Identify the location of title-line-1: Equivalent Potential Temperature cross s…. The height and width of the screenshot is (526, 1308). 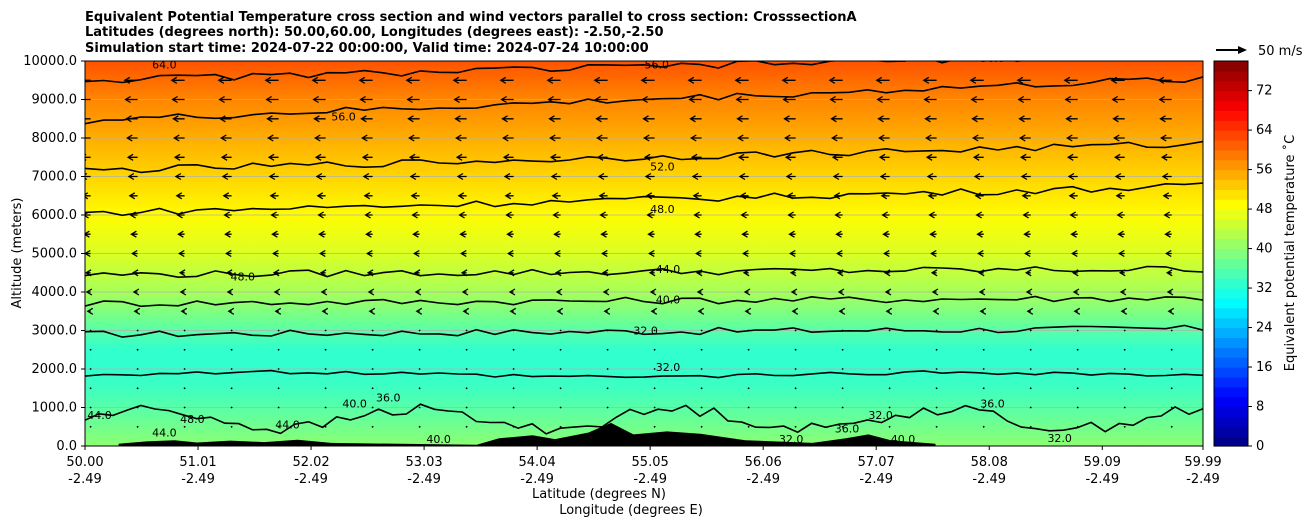
(471, 17).